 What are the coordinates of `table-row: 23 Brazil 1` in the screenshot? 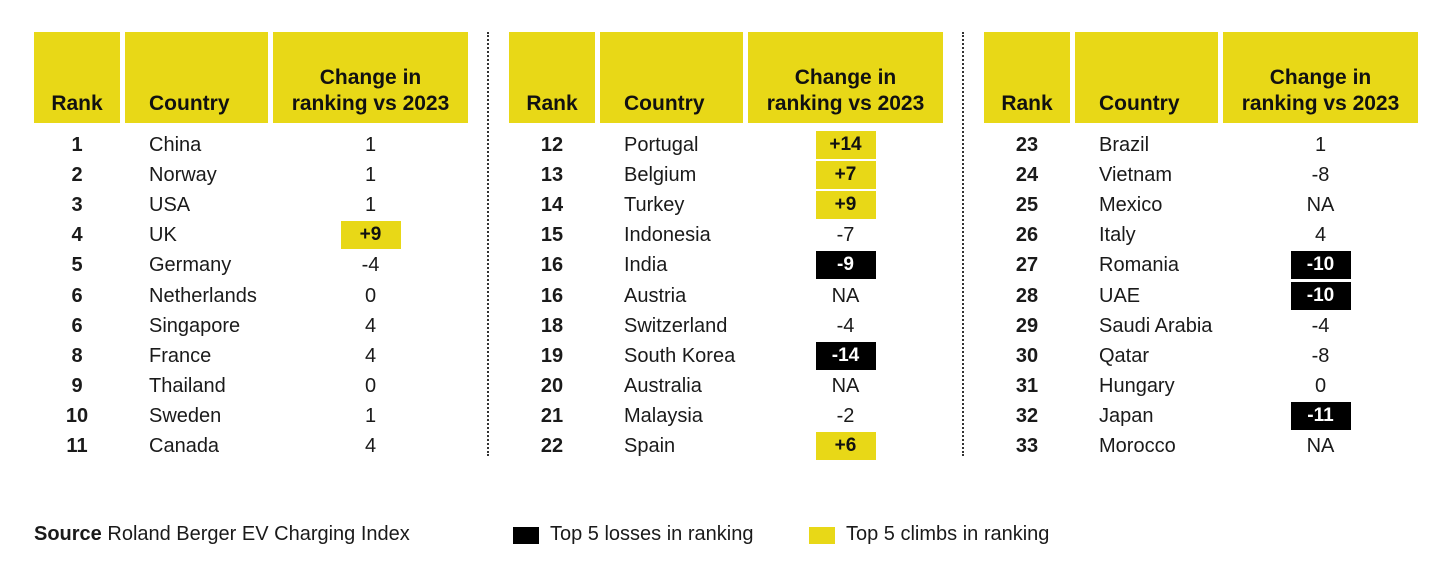 It's located at (1201, 145).